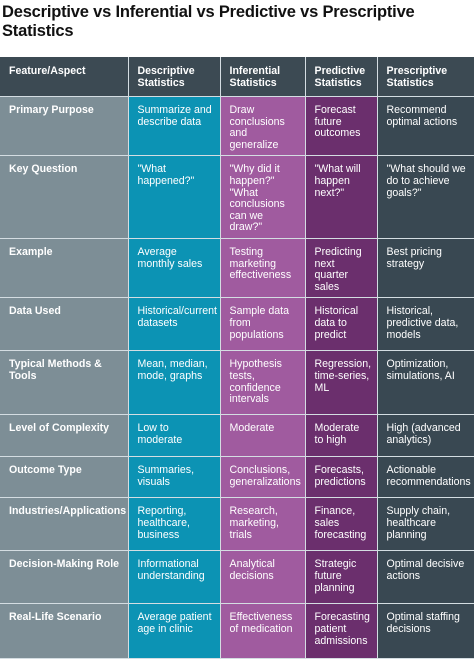  I want to click on row-feature-cell: Primary Purpose, so click(64, 126).